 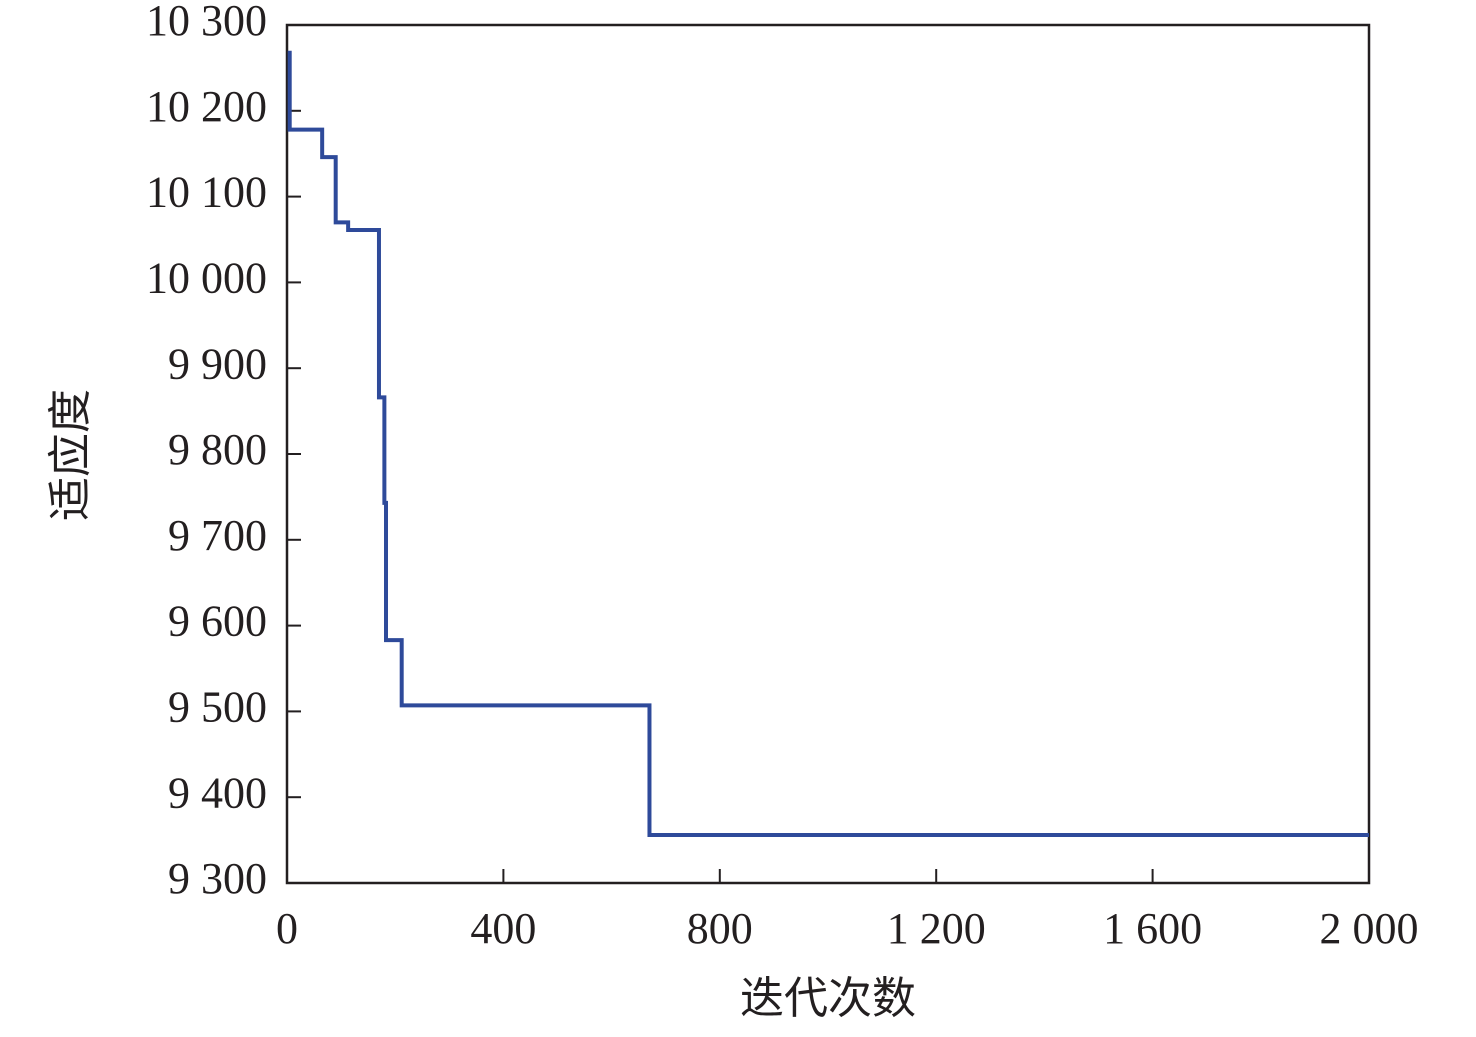 What do you see at coordinates (206, 106) in the screenshot?
I see `y-tick-label: 10 200` at bounding box center [206, 106].